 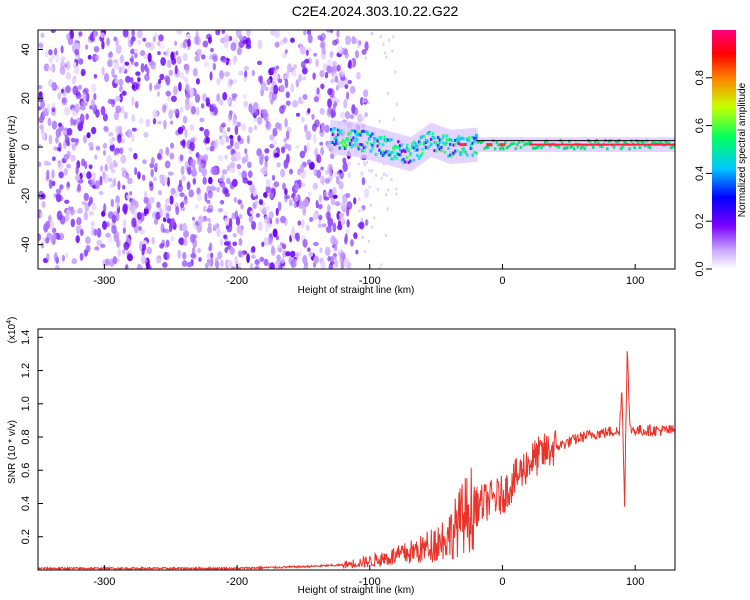 What do you see at coordinates (368, 275) in the screenshot?
I see `spectrogram-x-ticks: -300 -200 -100 0 100` at bounding box center [368, 275].